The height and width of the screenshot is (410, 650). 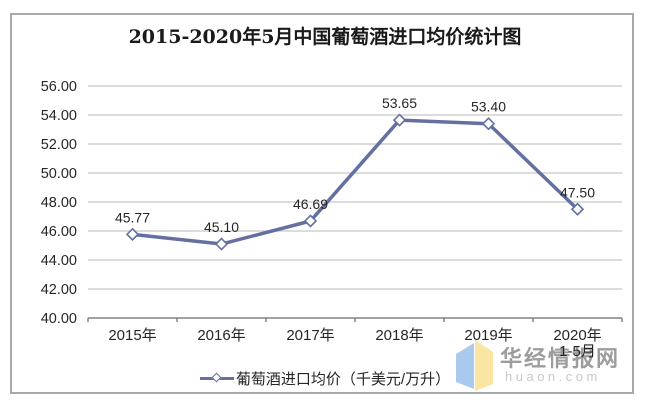 I want to click on y-axis-tick-label: 56.00, so click(x=59, y=87).